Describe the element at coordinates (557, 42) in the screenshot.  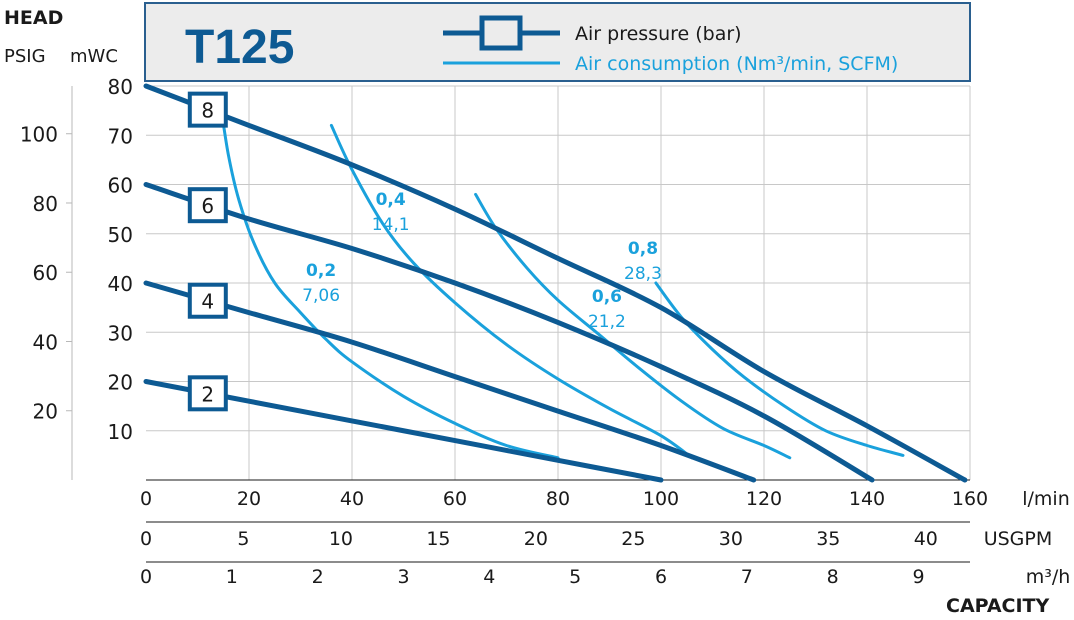
I see `title-box` at that location.